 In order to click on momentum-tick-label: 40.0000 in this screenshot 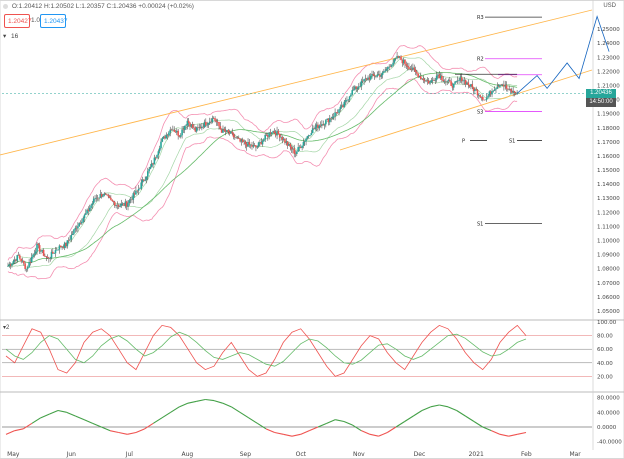, I will do `click(608, 413)`.